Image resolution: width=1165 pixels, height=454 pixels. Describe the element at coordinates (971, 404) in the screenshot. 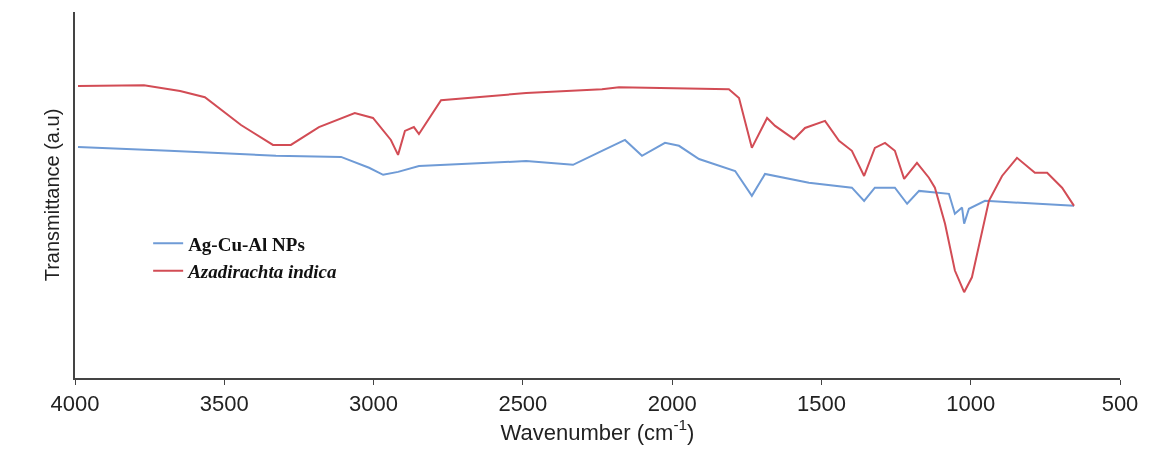

I see `x-tick-label: 1000` at that location.